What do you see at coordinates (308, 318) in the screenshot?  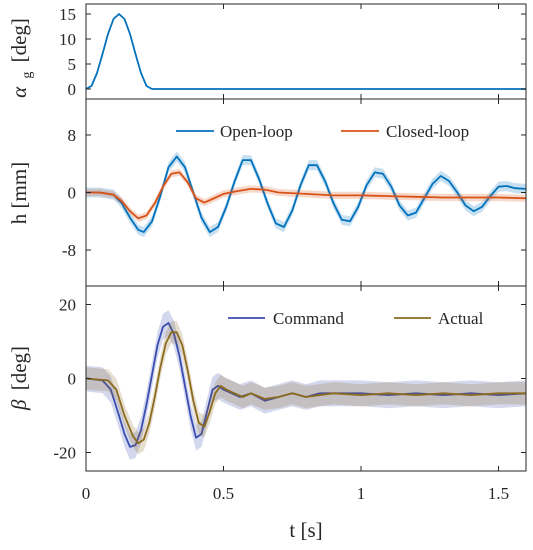 I see `legend-label-command: Command` at bounding box center [308, 318].